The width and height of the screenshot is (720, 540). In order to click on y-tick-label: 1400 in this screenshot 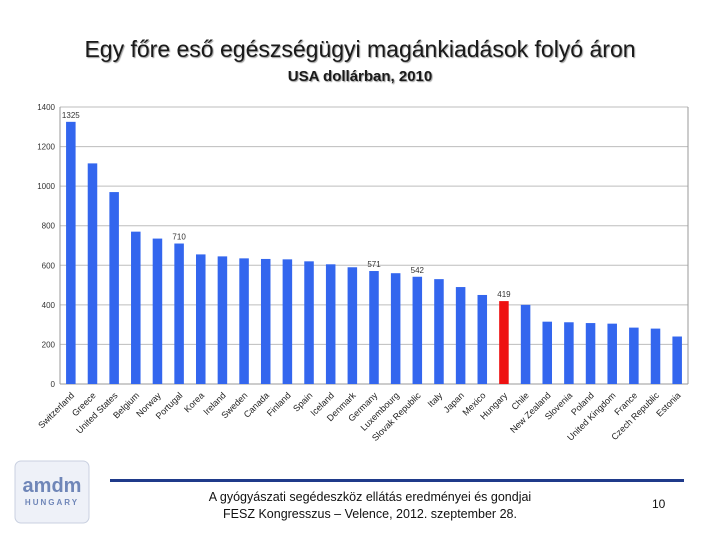, I will do `click(46, 107)`.